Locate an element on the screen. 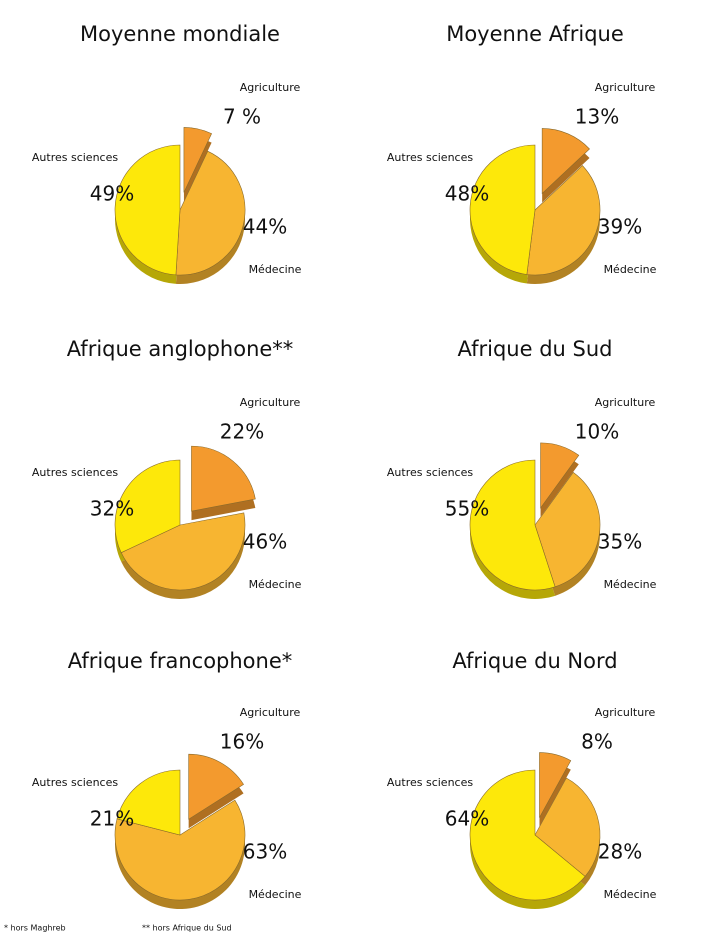  chart-title: Moyenne mondiale is located at coordinates (180, 34).